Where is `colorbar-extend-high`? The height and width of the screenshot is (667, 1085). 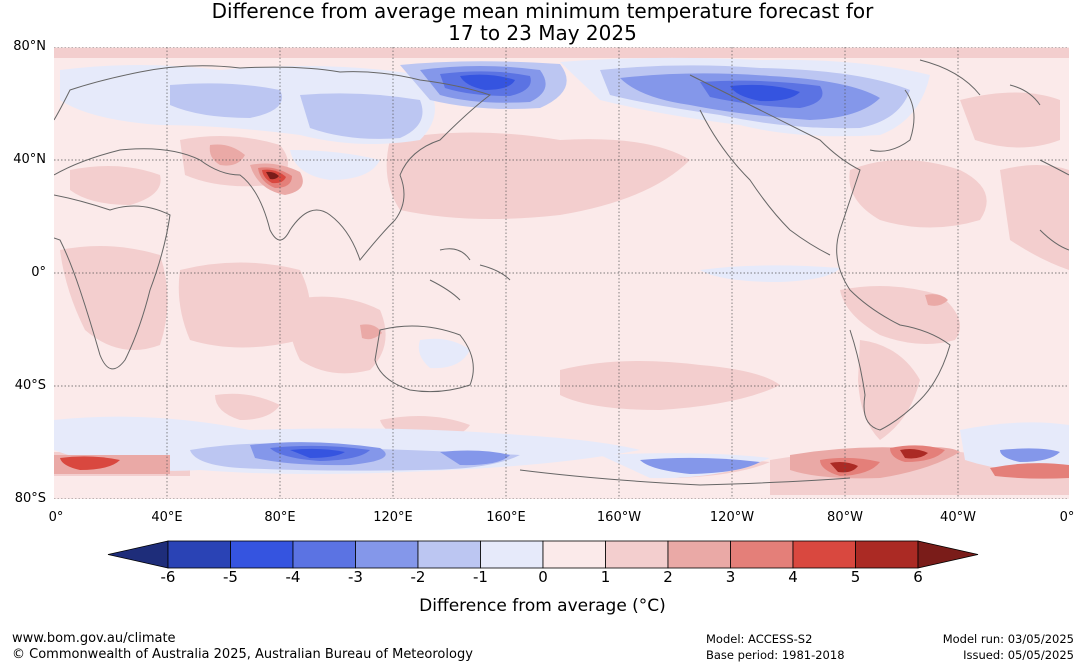 colorbar-extend-high is located at coordinates (948, 554).